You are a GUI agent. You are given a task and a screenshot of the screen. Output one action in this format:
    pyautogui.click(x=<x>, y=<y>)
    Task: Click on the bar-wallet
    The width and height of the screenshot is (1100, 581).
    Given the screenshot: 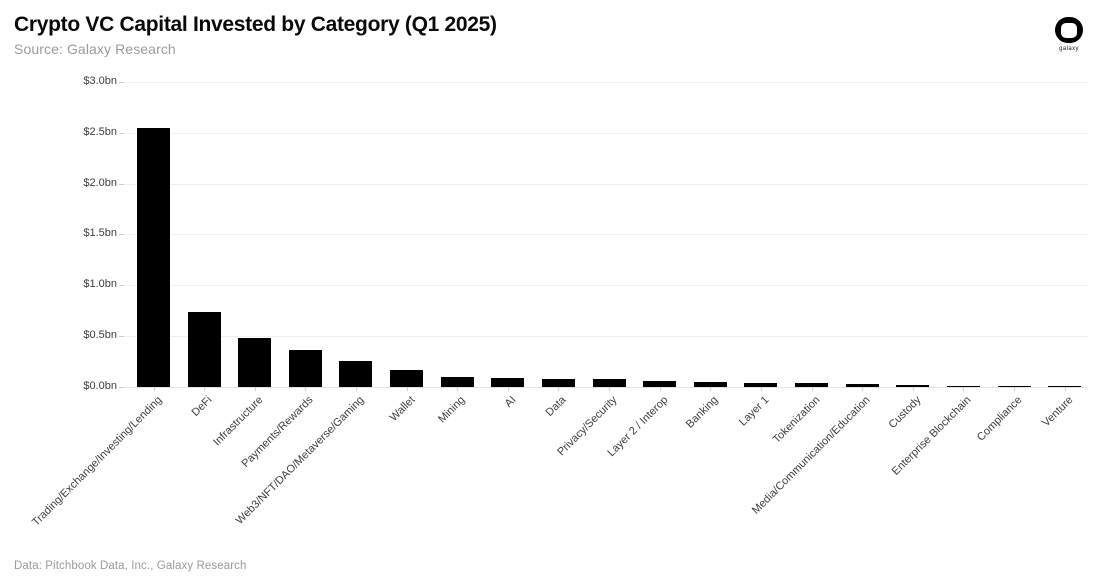 What is the action you would take?
    pyautogui.click(x=407, y=378)
    